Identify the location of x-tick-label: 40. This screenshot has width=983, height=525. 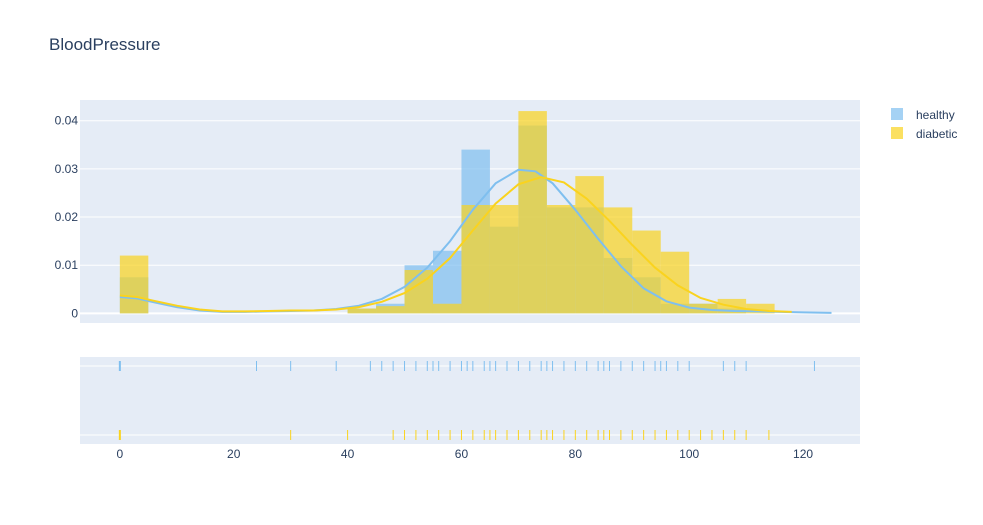
(348, 454).